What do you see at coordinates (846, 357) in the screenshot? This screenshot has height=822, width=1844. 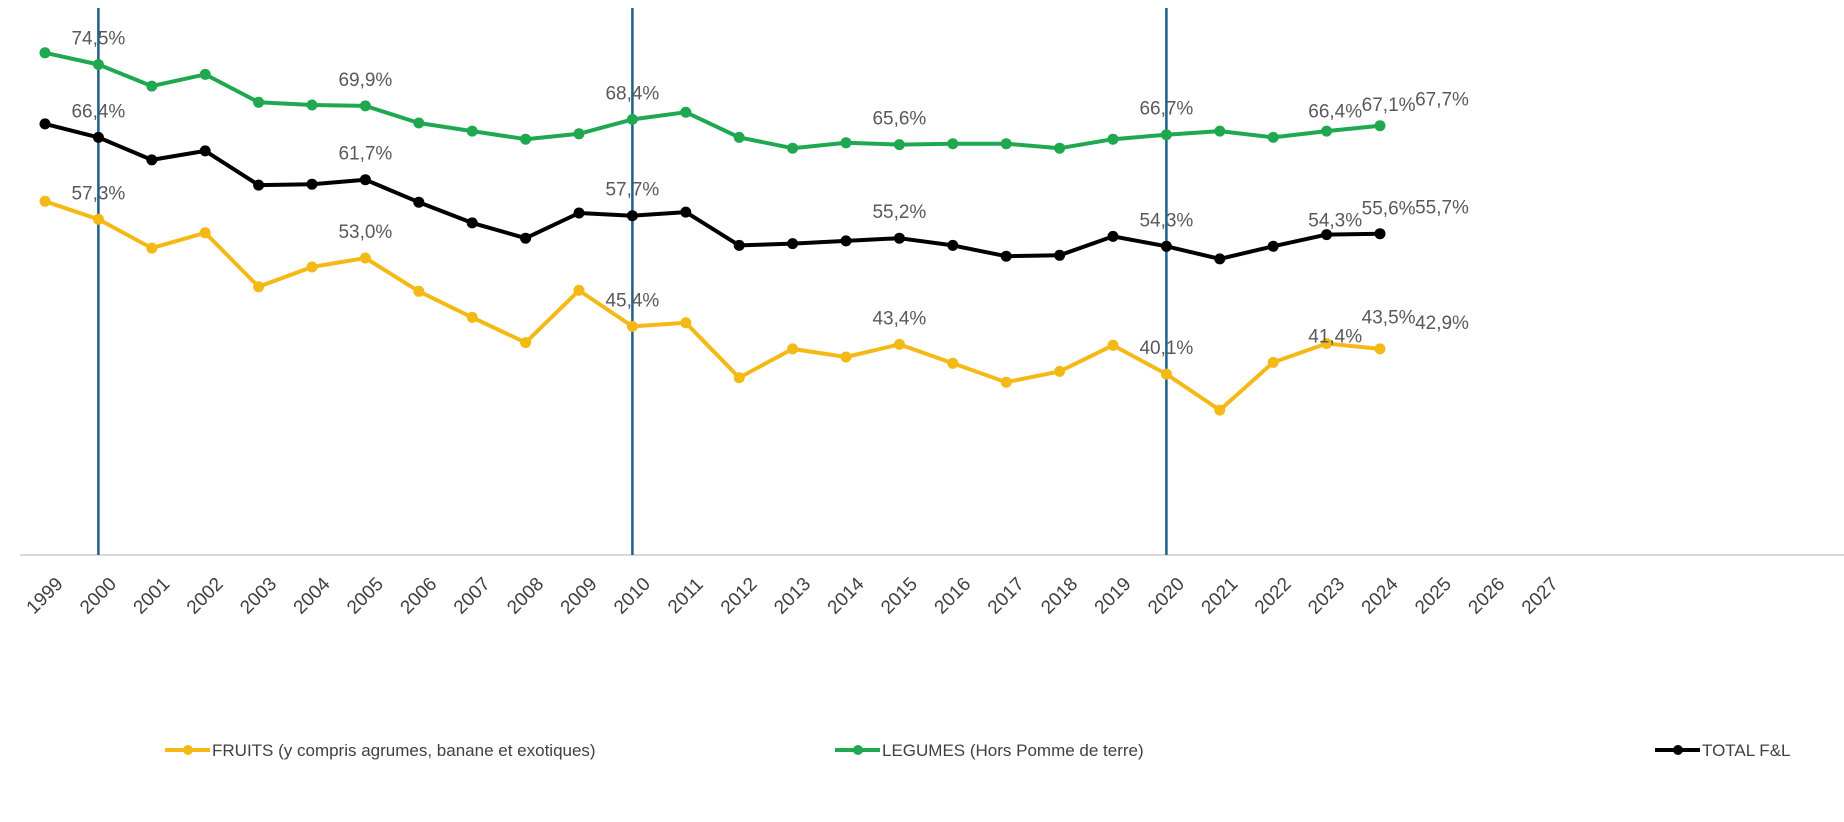 I see `data-point-2014` at bounding box center [846, 357].